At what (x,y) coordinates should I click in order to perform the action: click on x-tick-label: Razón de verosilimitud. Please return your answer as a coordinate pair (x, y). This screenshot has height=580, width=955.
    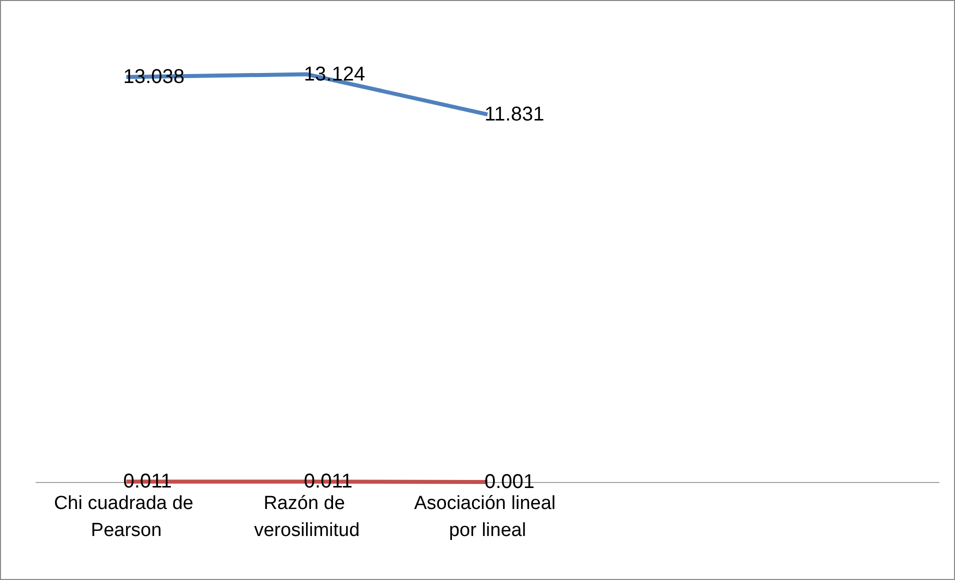
    Looking at the image, I should click on (307, 517).